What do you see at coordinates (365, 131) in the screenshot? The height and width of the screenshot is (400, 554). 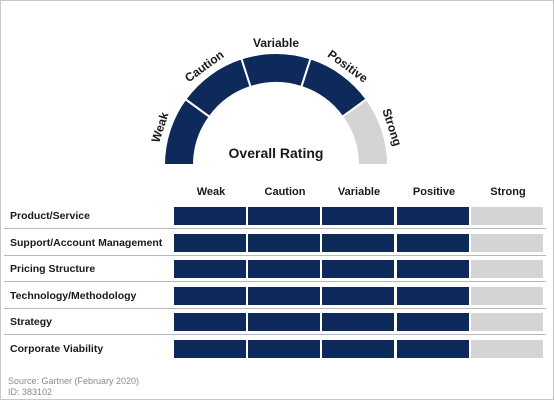 I see `gauge-segment-strong` at bounding box center [365, 131].